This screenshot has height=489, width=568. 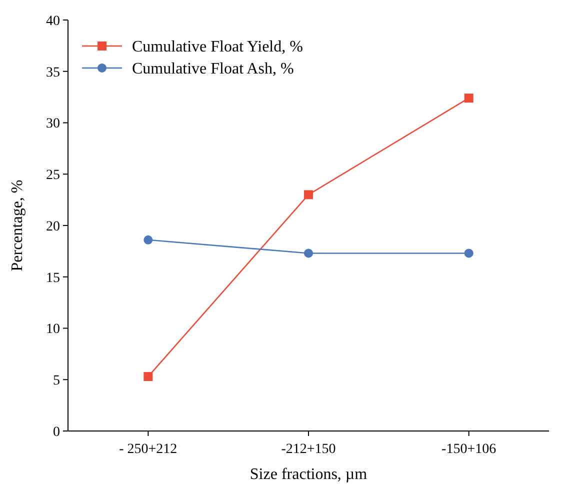 I want to click on x-axis-title: Size fractions, µm, so click(x=309, y=474).